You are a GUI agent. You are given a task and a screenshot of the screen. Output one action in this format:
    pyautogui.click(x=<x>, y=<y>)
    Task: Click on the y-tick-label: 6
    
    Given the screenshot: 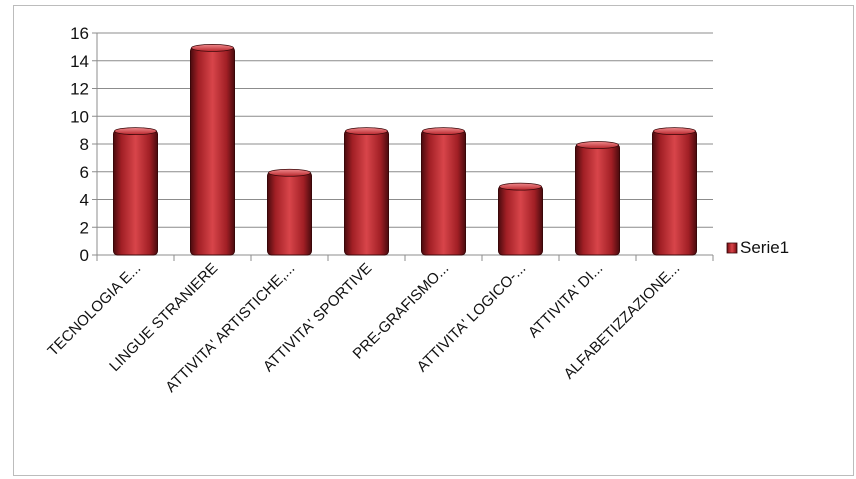 What is the action you would take?
    pyautogui.click(x=84, y=172)
    